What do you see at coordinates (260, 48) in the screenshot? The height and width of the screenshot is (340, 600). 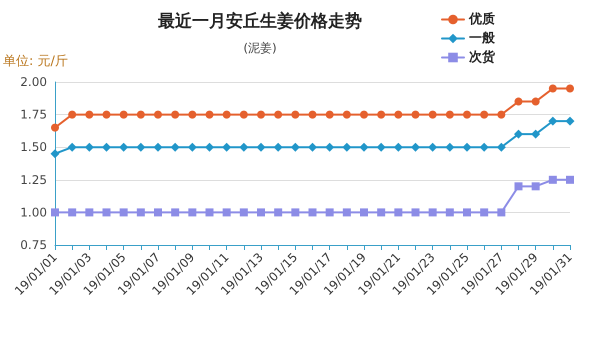 I see `chart-subtitle: (泥姜)` at bounding box center [260, 48].